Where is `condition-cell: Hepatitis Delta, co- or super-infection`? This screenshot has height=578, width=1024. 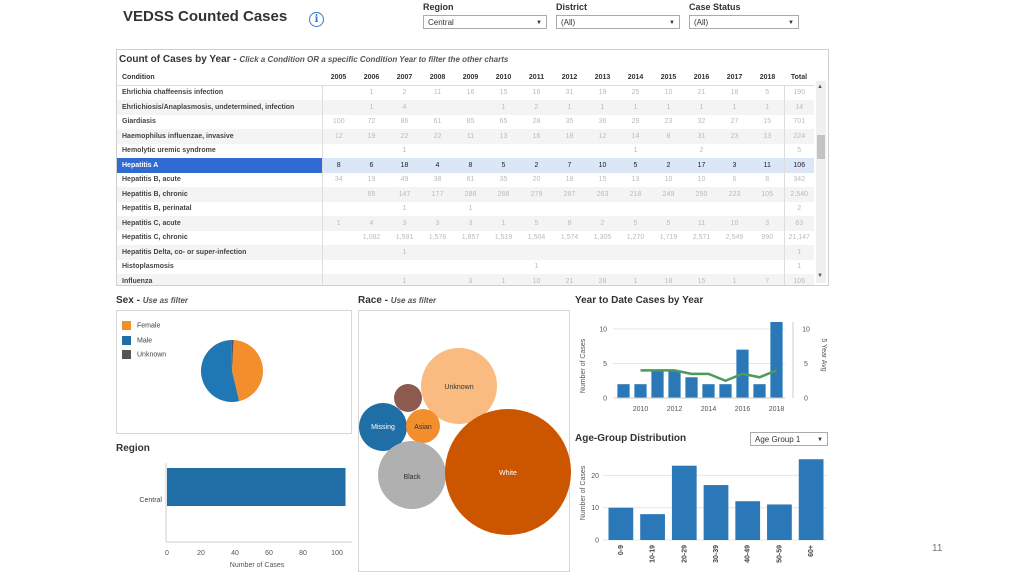 condition-cell: Hepatitis Delta, co- or super-infection is located at coordinates (220, 252).